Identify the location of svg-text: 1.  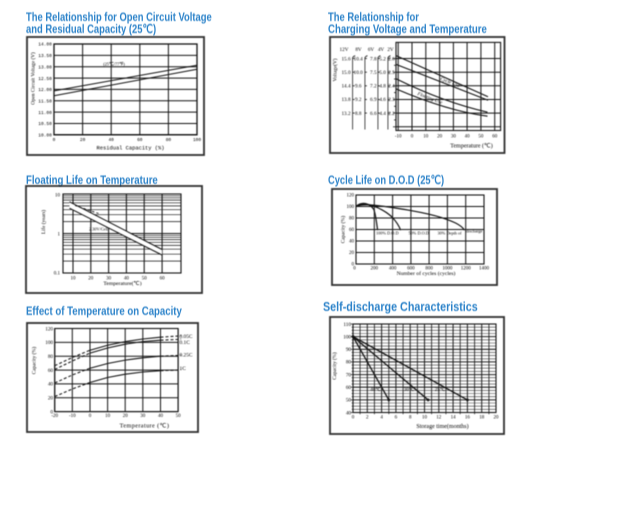
(59, 234).